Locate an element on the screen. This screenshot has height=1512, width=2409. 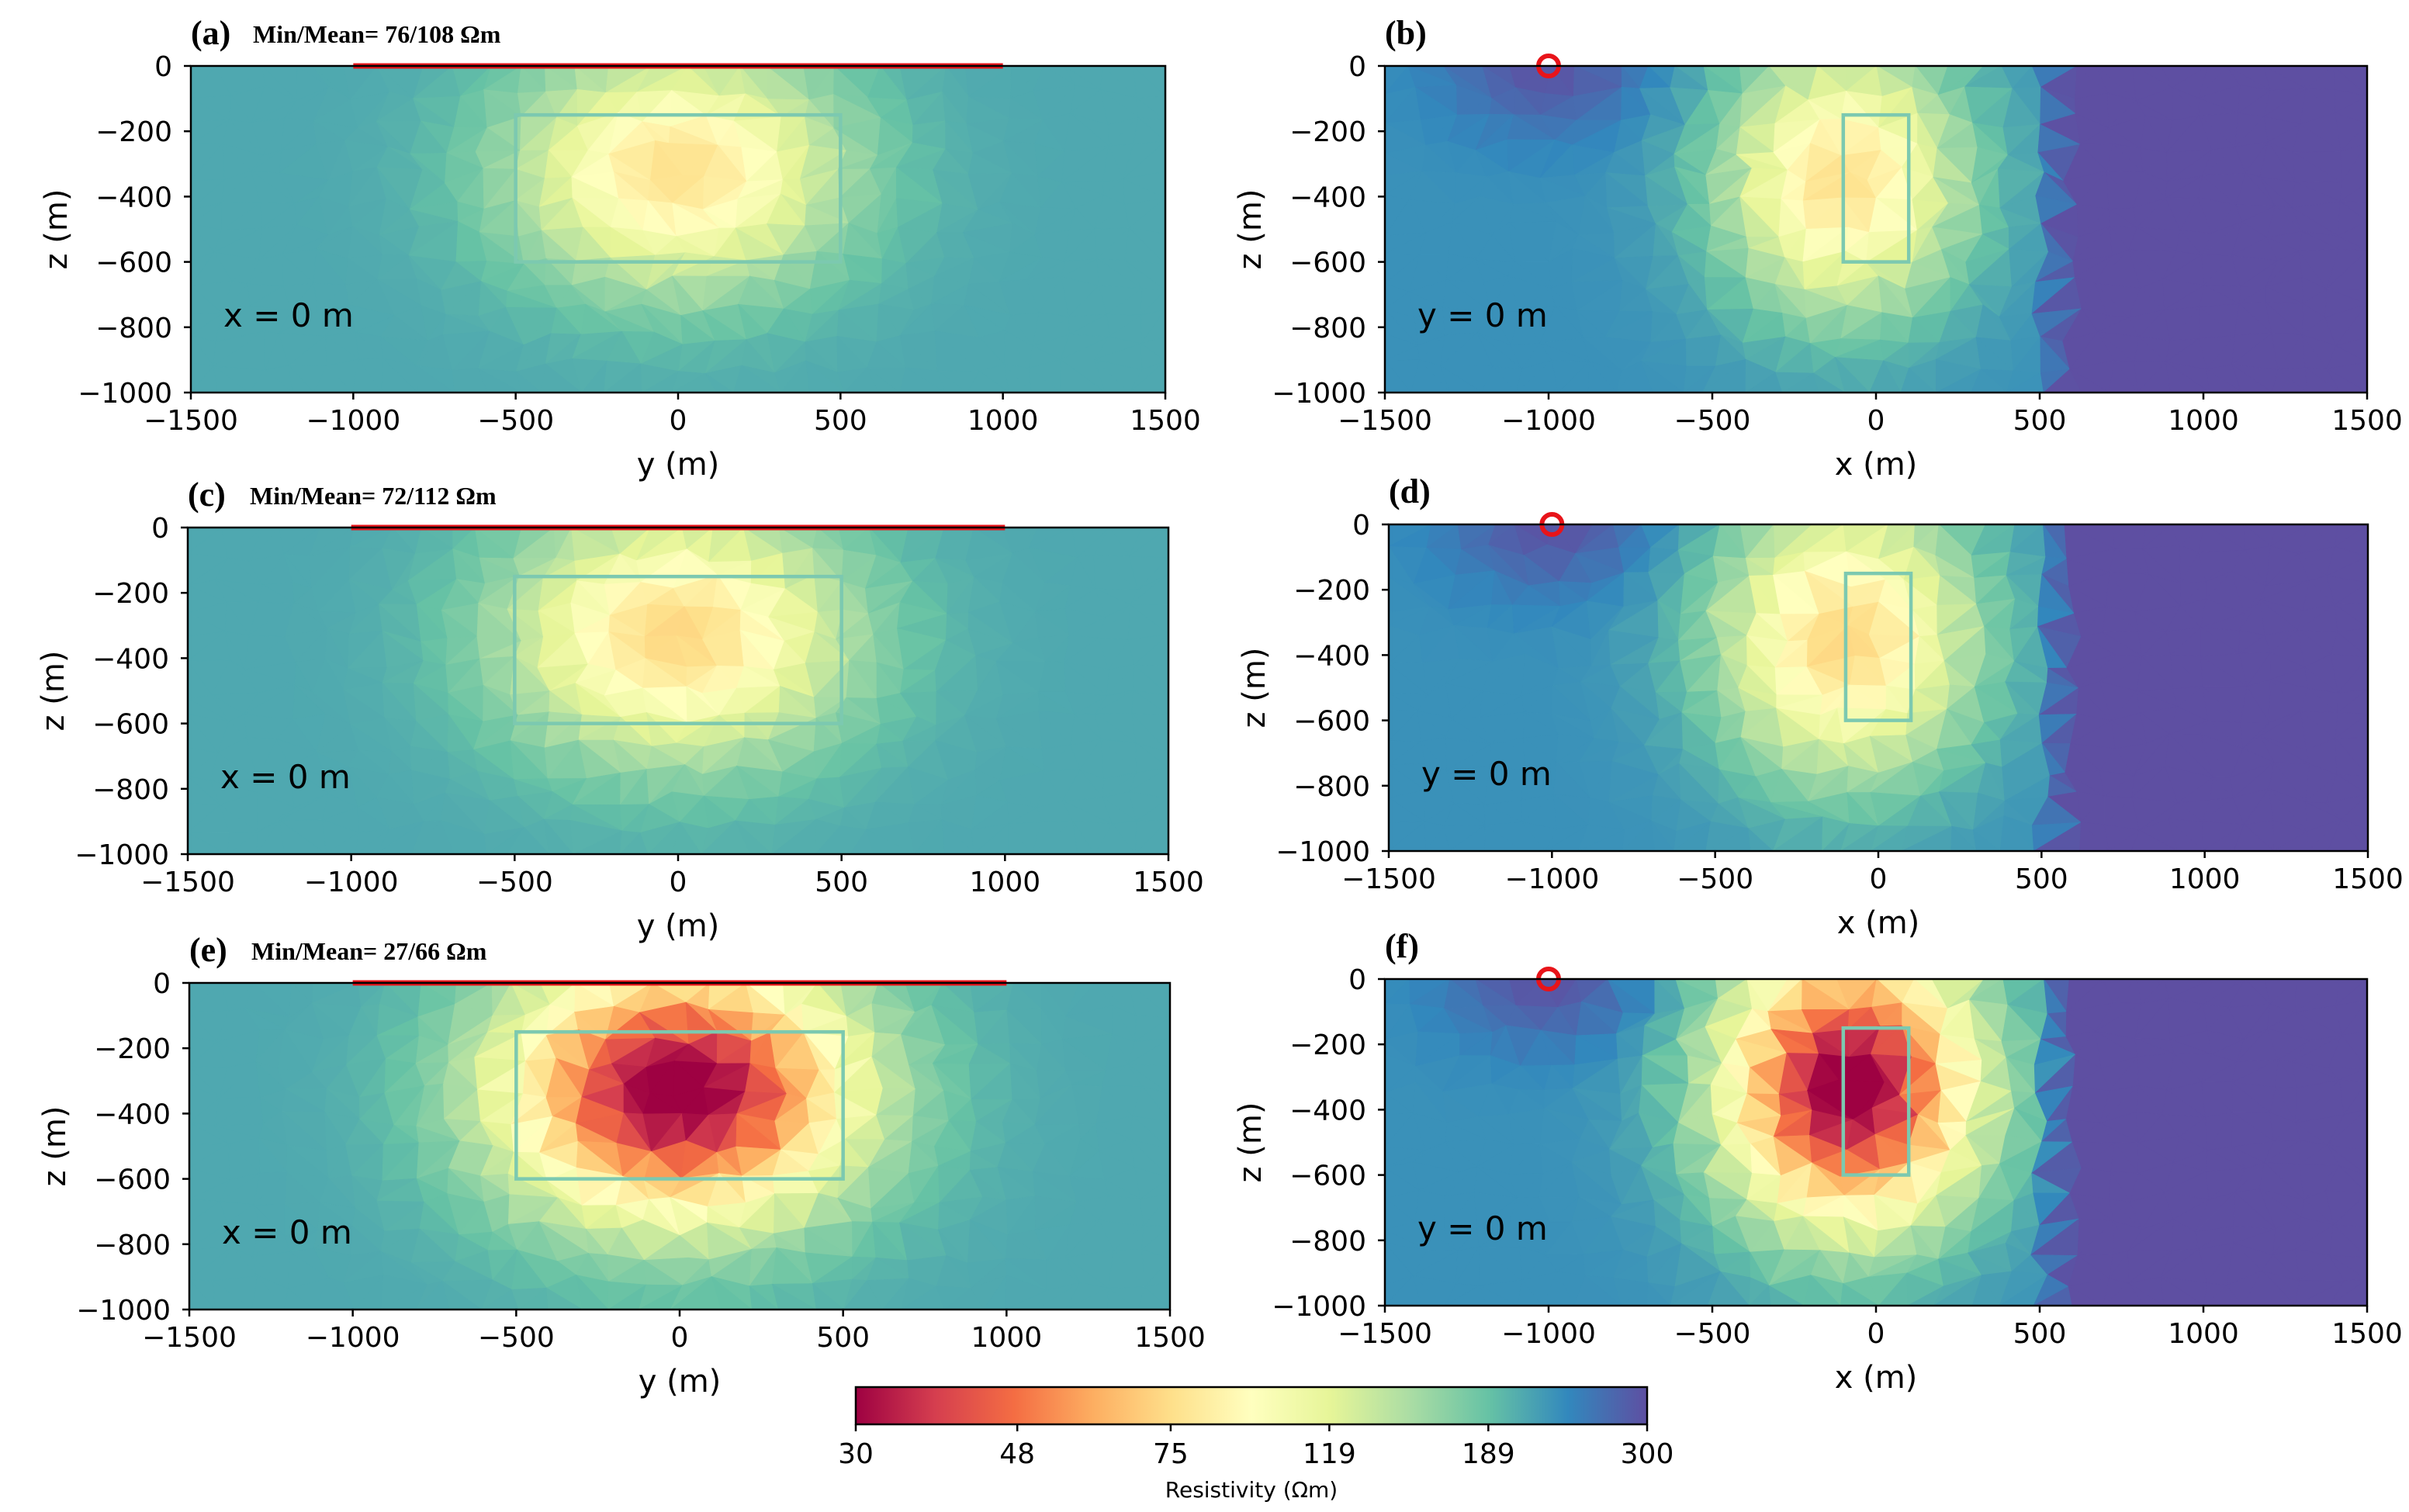
panel-letter: (c) is located at coordinates (207, 495).